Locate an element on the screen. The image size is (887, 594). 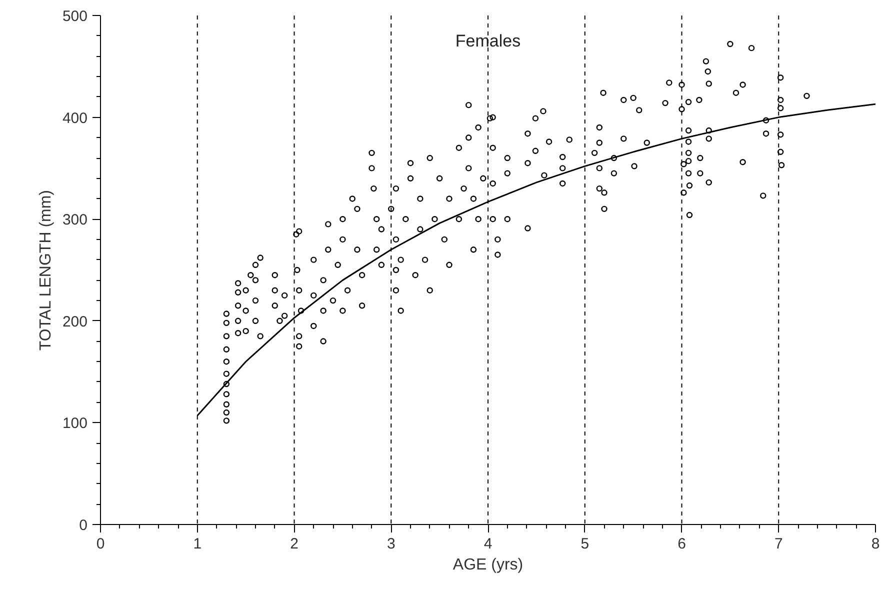
y-tick-label: 0 is located at coordinates (83, 525).